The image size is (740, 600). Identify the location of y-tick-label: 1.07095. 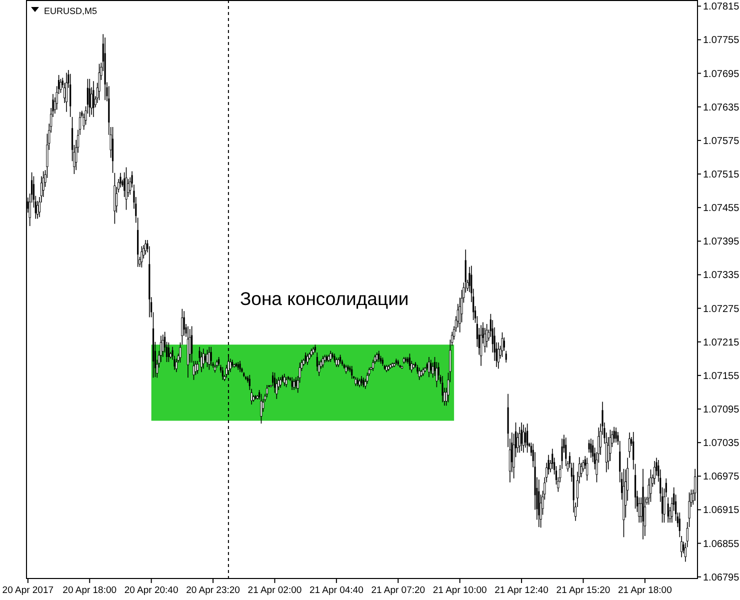
(721, 410).